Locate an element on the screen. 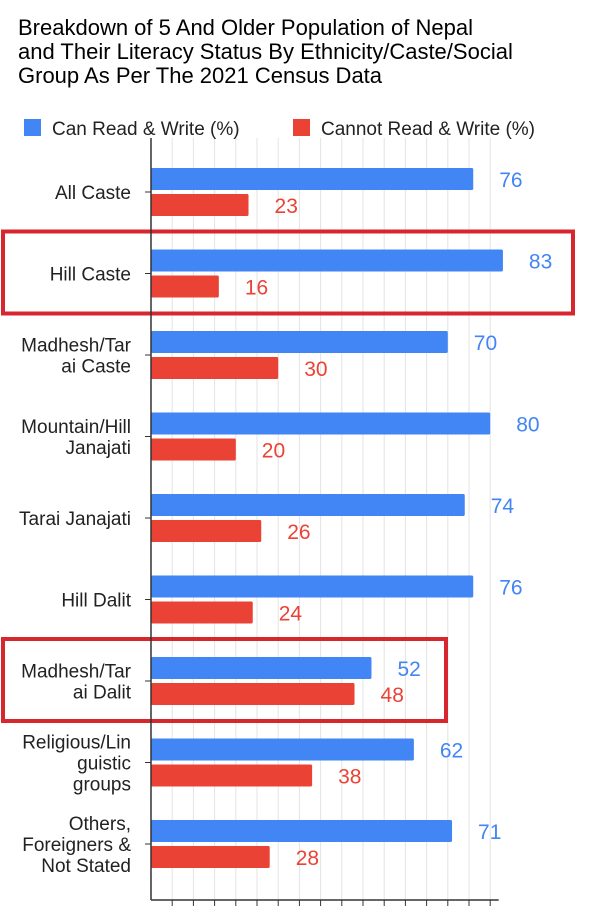 The width and height of the screenshot is (596, 917). data-label: 52 is located at coordinates (408, 669).